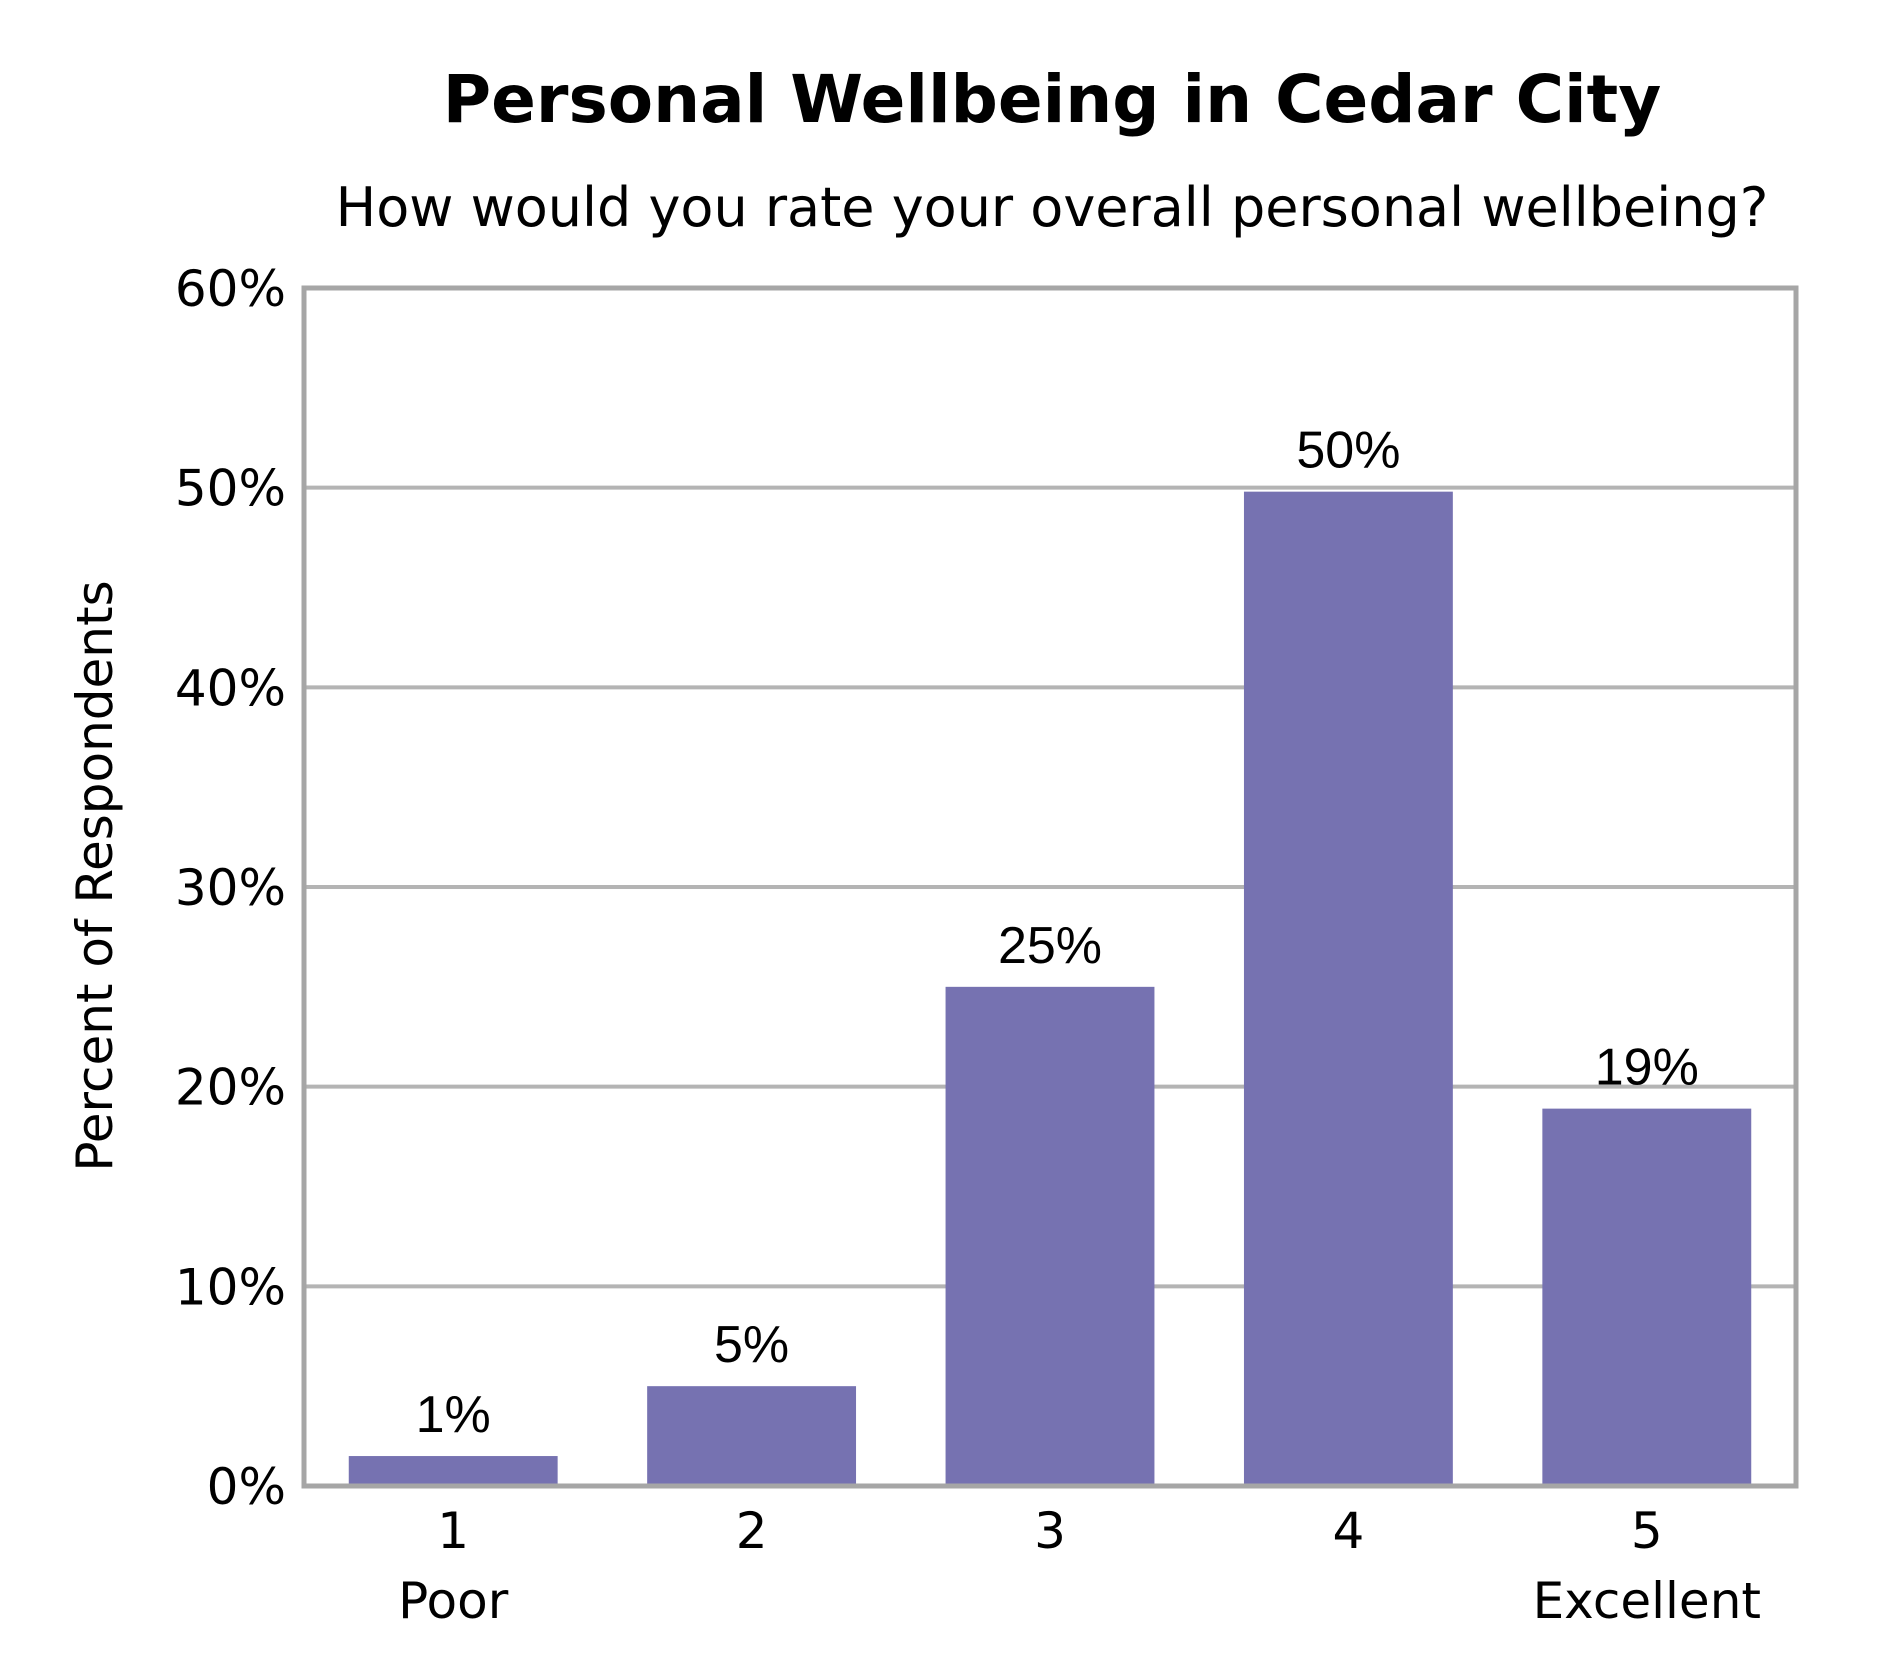 The height and width of the screenshot is (1680, 1890). I want to click on y-tick-label: 40%, so click(230, 688).